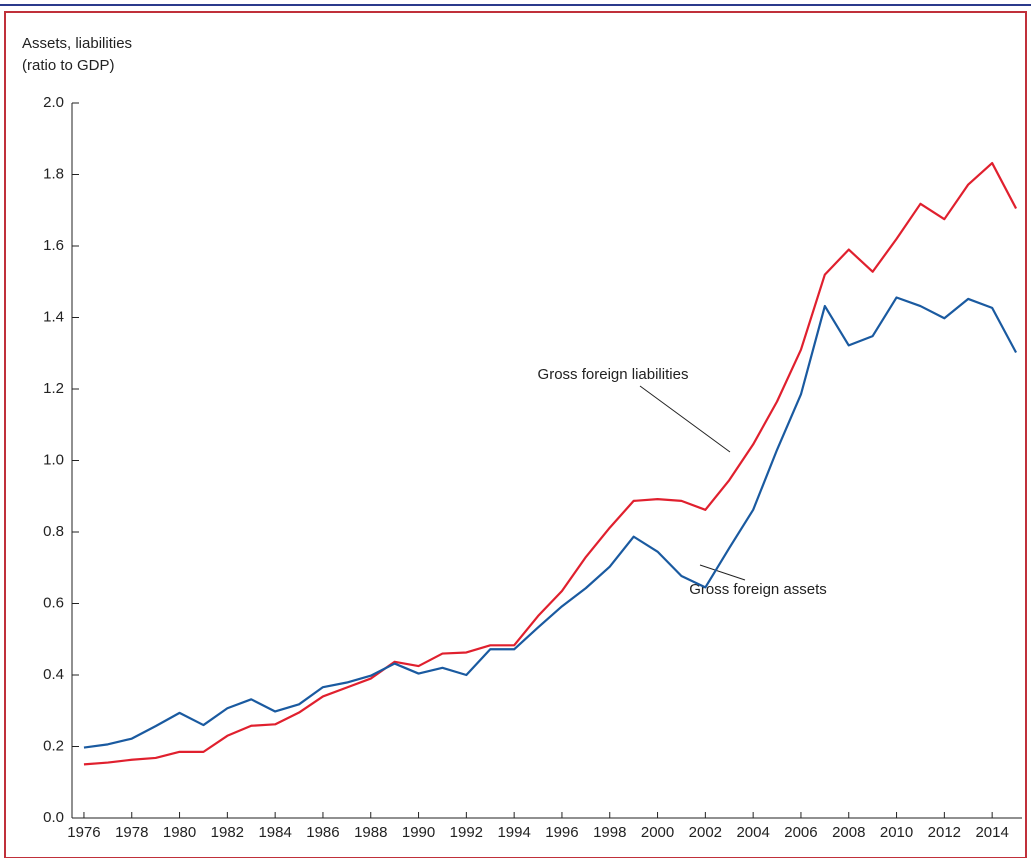  I want to click on y-tick-label: 0.2, so click(53, 745).